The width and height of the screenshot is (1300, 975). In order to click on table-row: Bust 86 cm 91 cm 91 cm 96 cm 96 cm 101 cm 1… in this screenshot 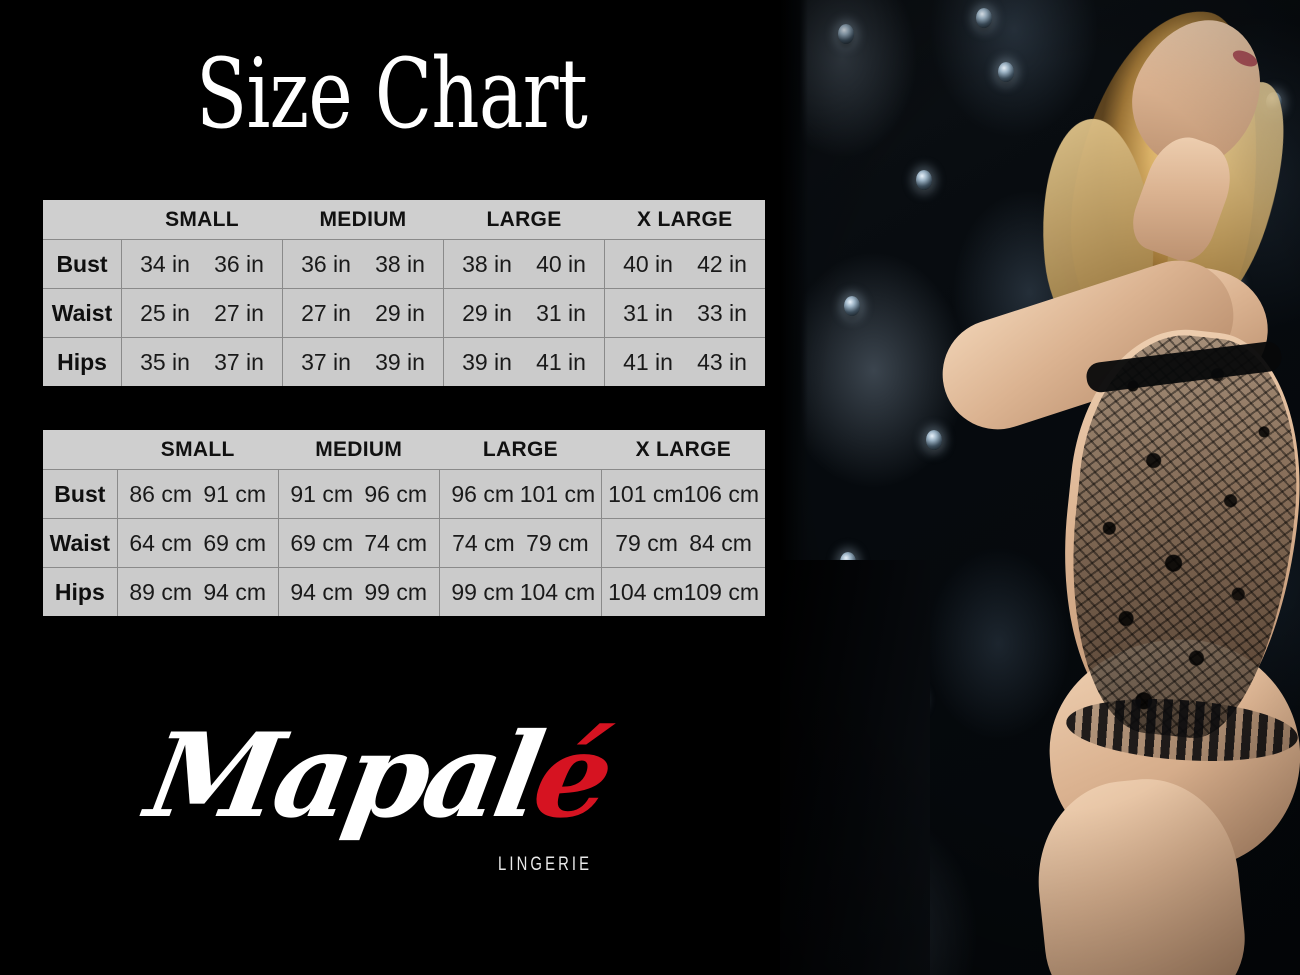, I will do `click(404, 494)`.